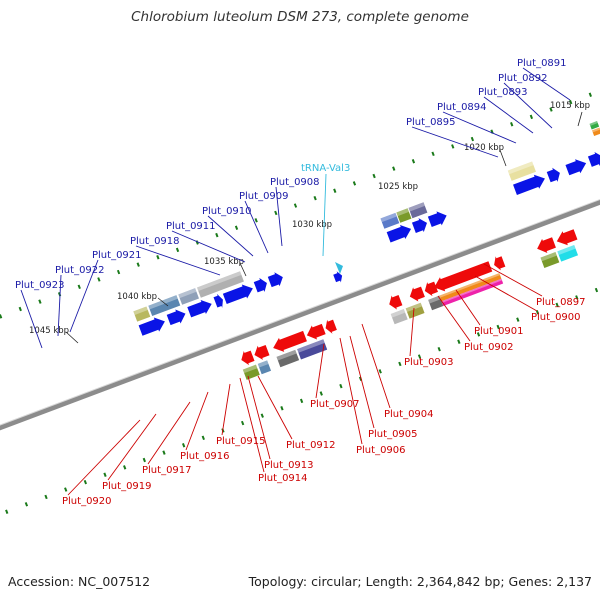 The image size is (600, 600). I want to click on gene-label-minus: Plut_0900, so click(556, 317).